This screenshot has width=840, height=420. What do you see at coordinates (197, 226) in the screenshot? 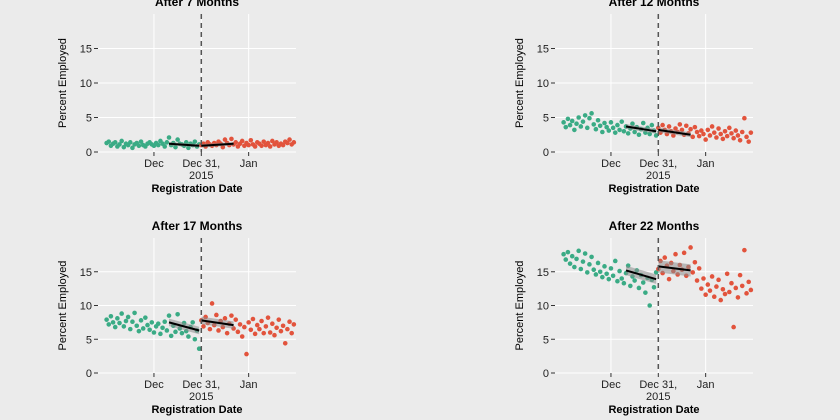
I see `chart-title: After 17 Months` at bounding box center [197, 226].